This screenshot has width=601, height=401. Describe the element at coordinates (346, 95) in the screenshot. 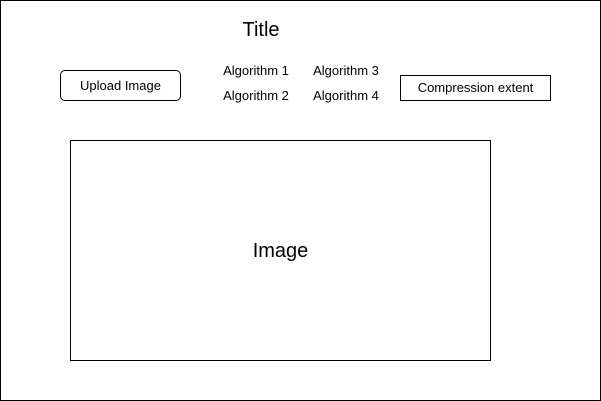

I see `algorithm-option-4: Algorithm 4` at that location.